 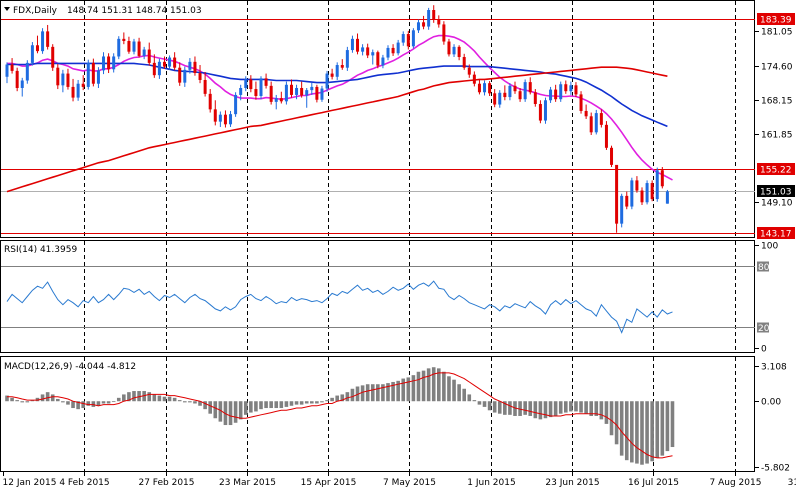 I want to click on level-badge, so click(x=776, y=169).